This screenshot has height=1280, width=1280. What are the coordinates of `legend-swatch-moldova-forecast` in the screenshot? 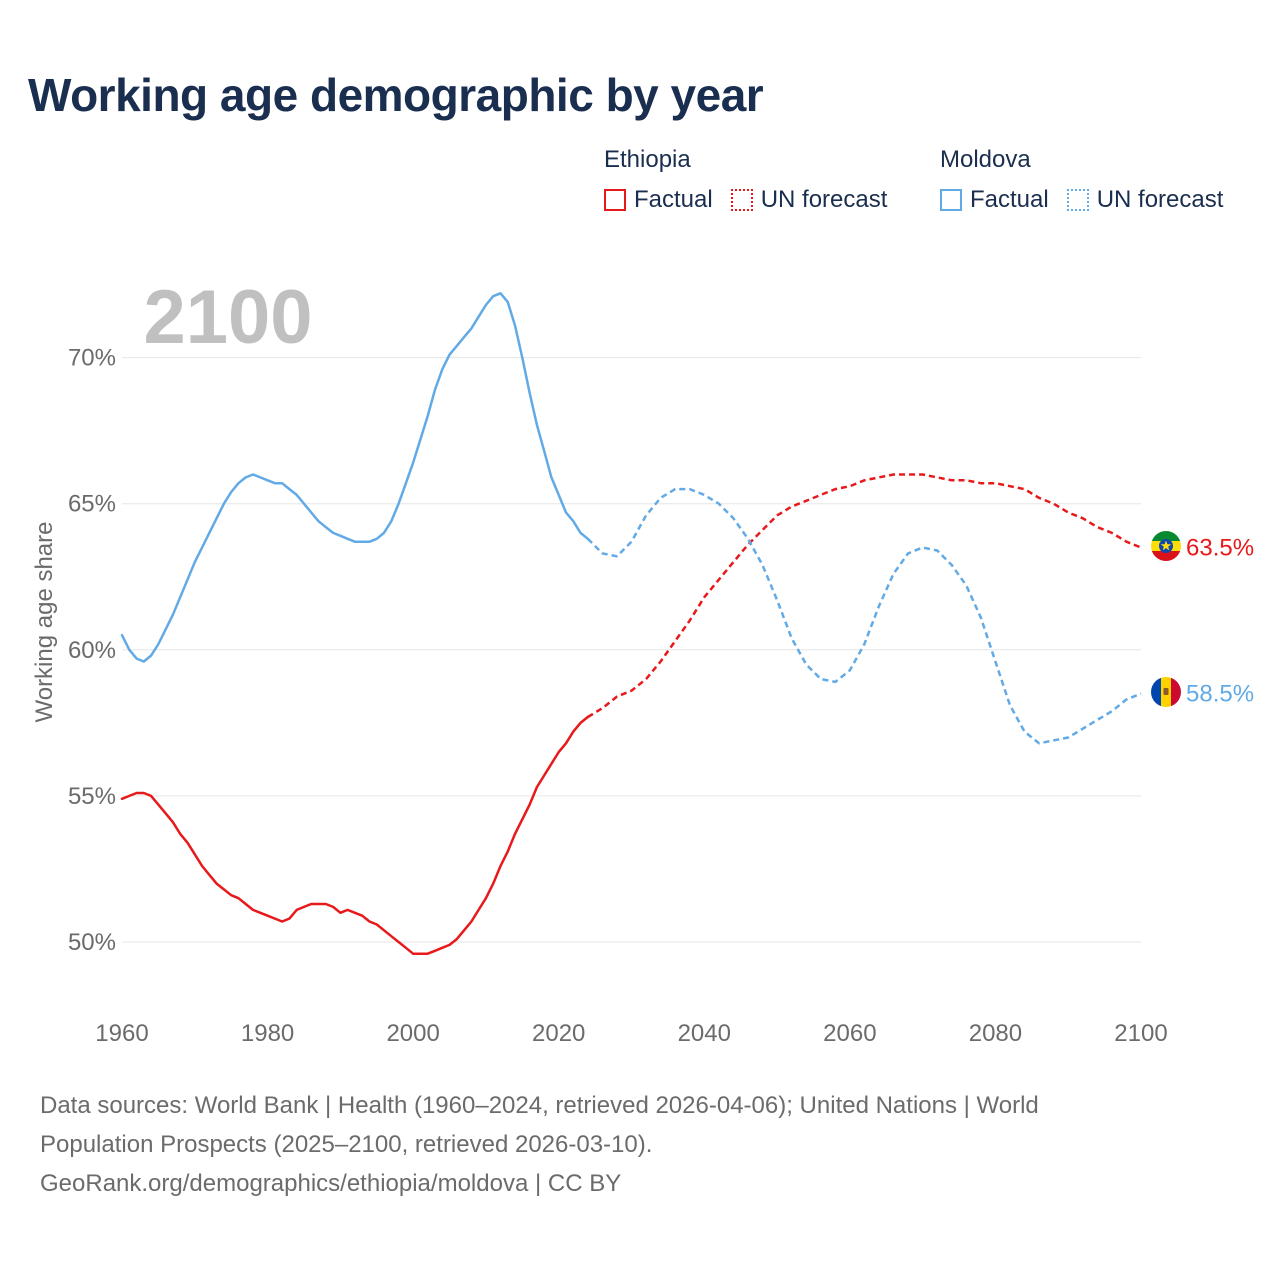 It's located at (1077, 200).